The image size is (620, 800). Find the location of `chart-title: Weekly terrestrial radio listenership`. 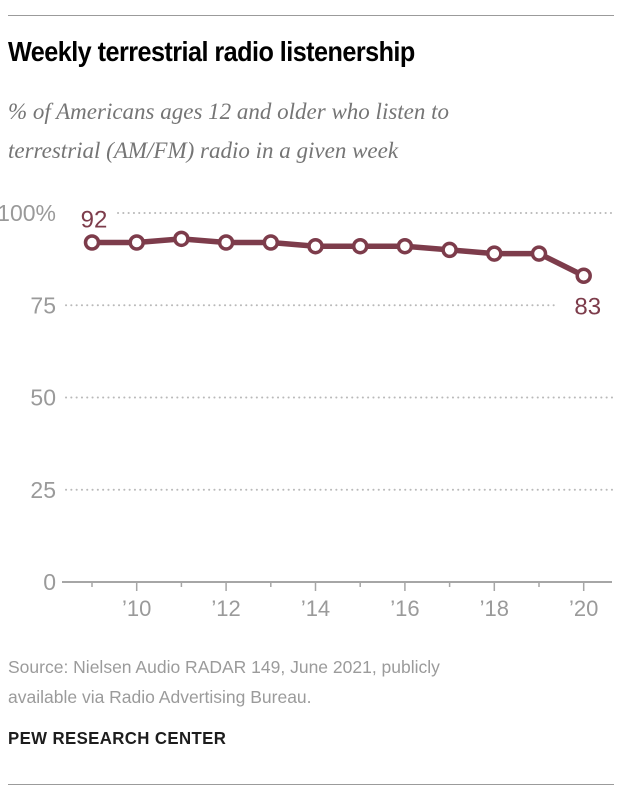

chart-title: Weekly terrestrial radio listenership is located at coordinates (211, 51).